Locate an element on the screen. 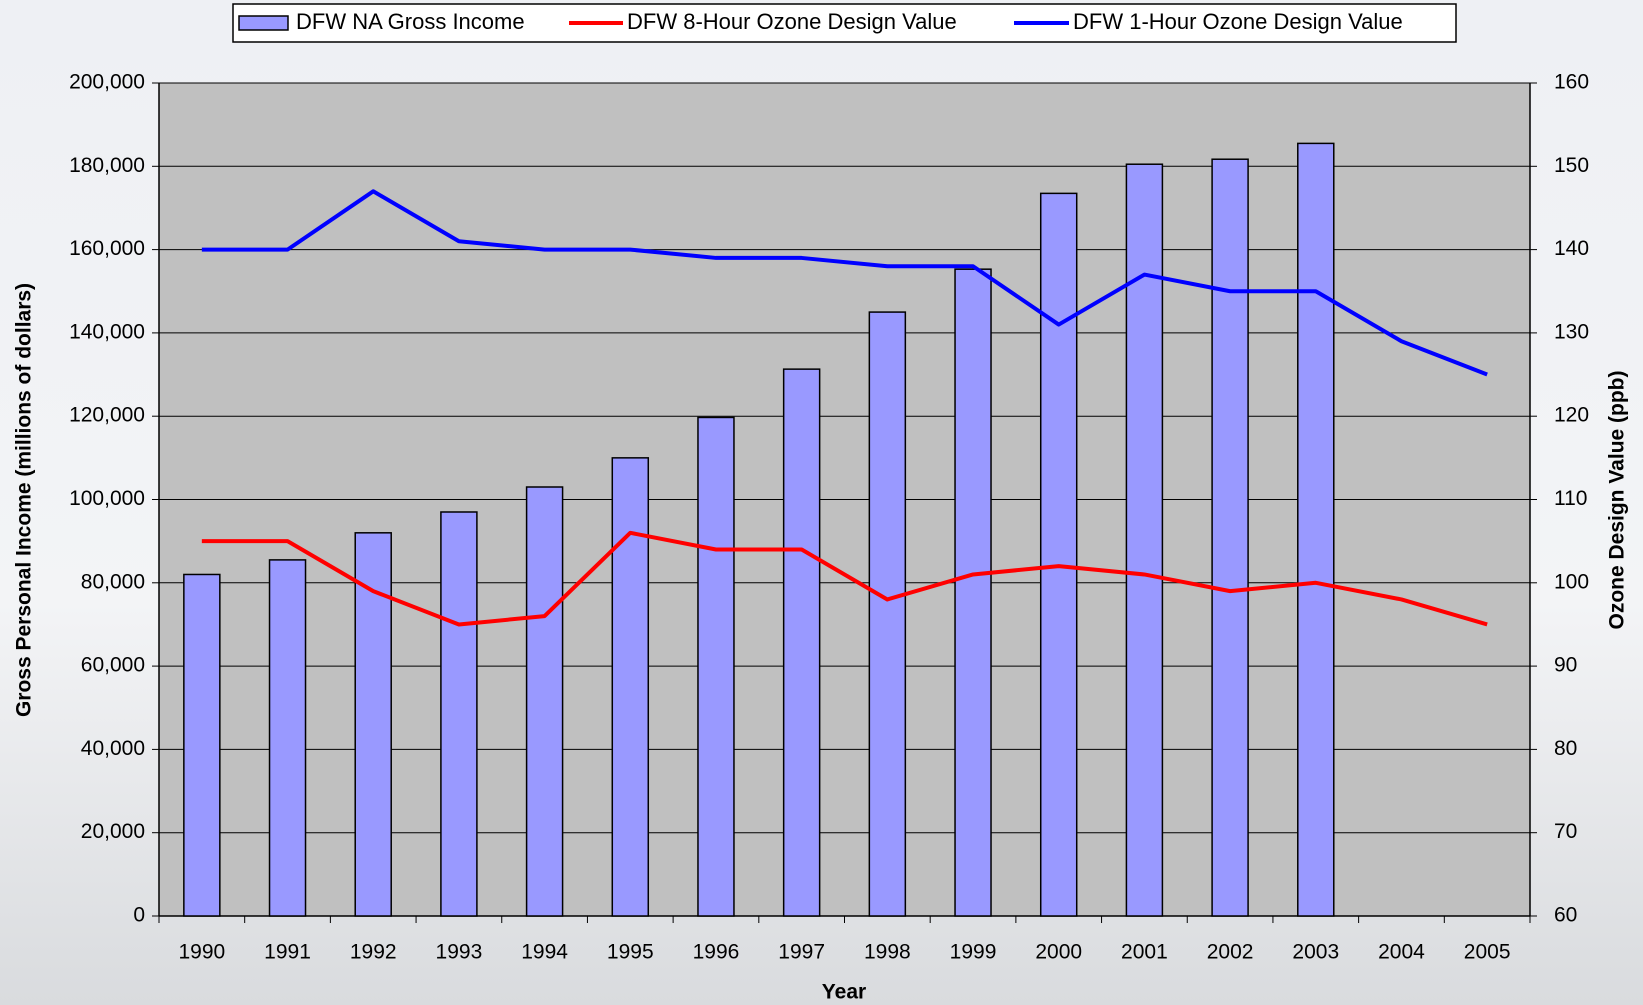 Image resolution: width=1643 pixels, height=1005 pixels. y2-tick-label: 110 is located at coordinates (1570, 498).